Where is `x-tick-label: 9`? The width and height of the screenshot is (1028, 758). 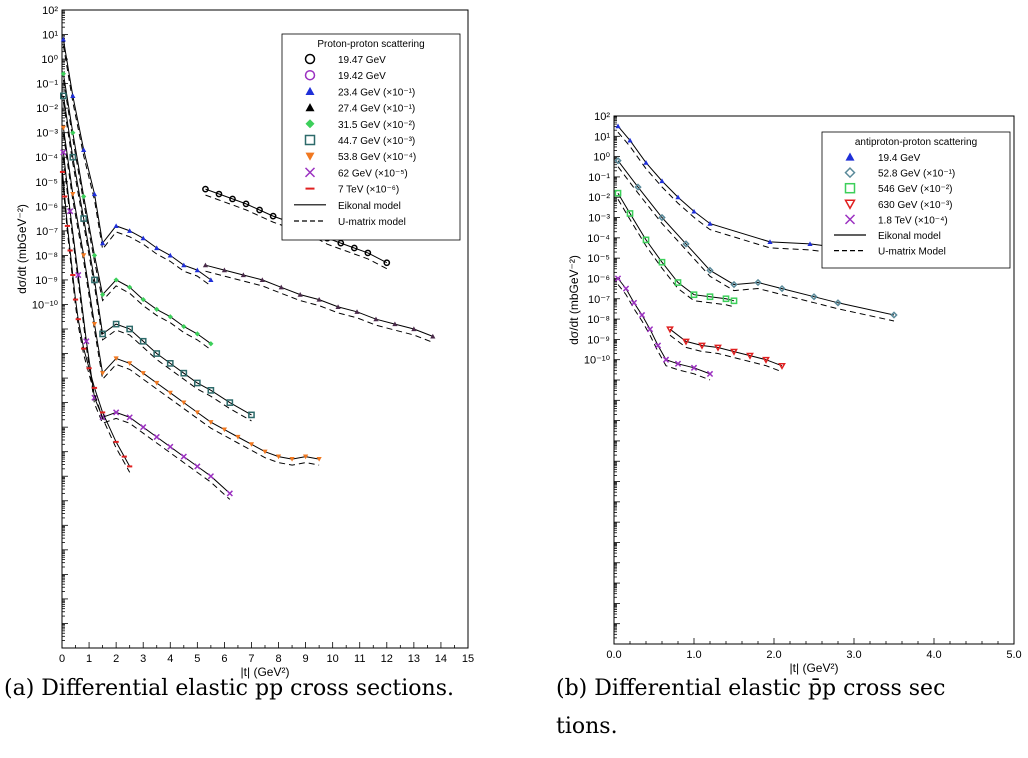
x-tick-label: 9 is located at coordinates (306, 659).